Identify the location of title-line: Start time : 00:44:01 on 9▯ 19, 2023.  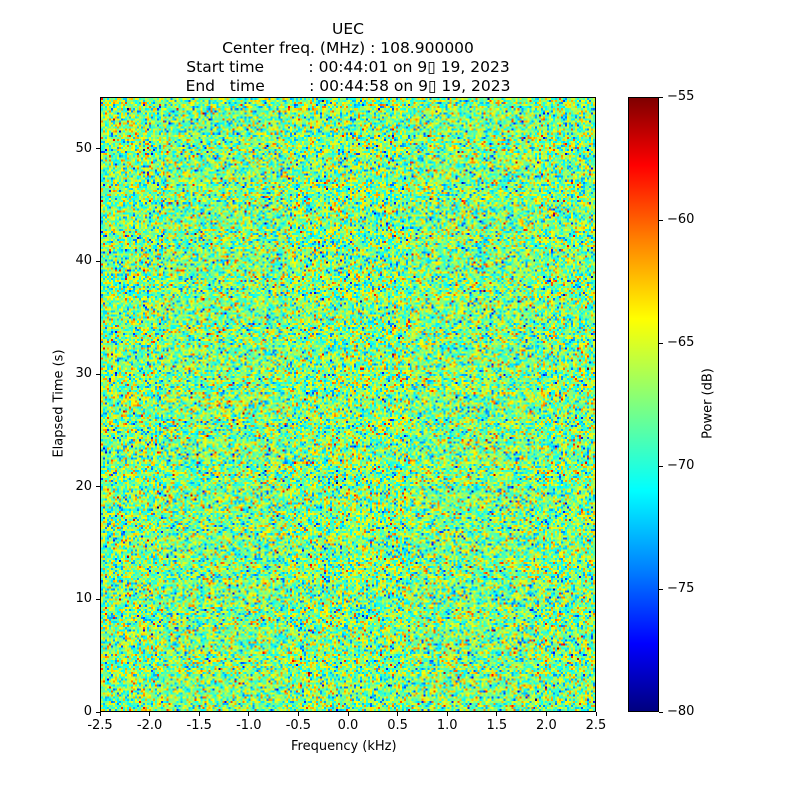
(348, 67).